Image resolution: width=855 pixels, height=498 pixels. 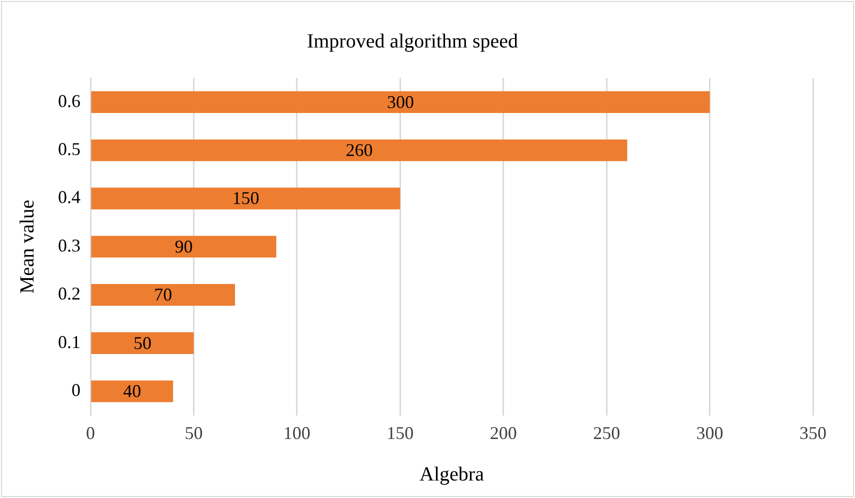 I want to click on data-label: 40, so click(x=132, y=391).